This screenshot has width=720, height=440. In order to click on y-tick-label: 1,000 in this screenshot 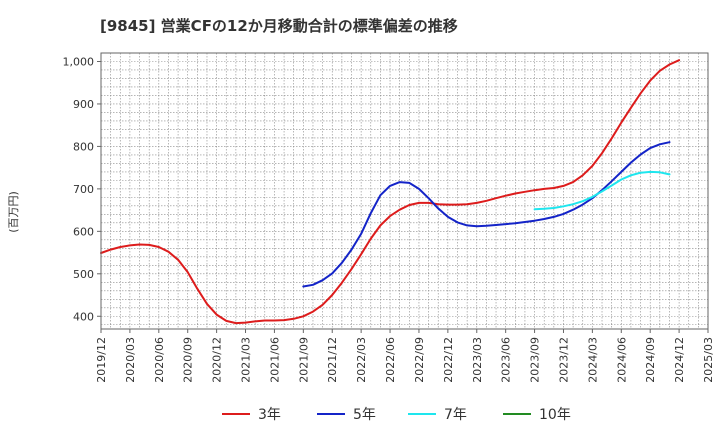, I will do `click(79, 61)`.